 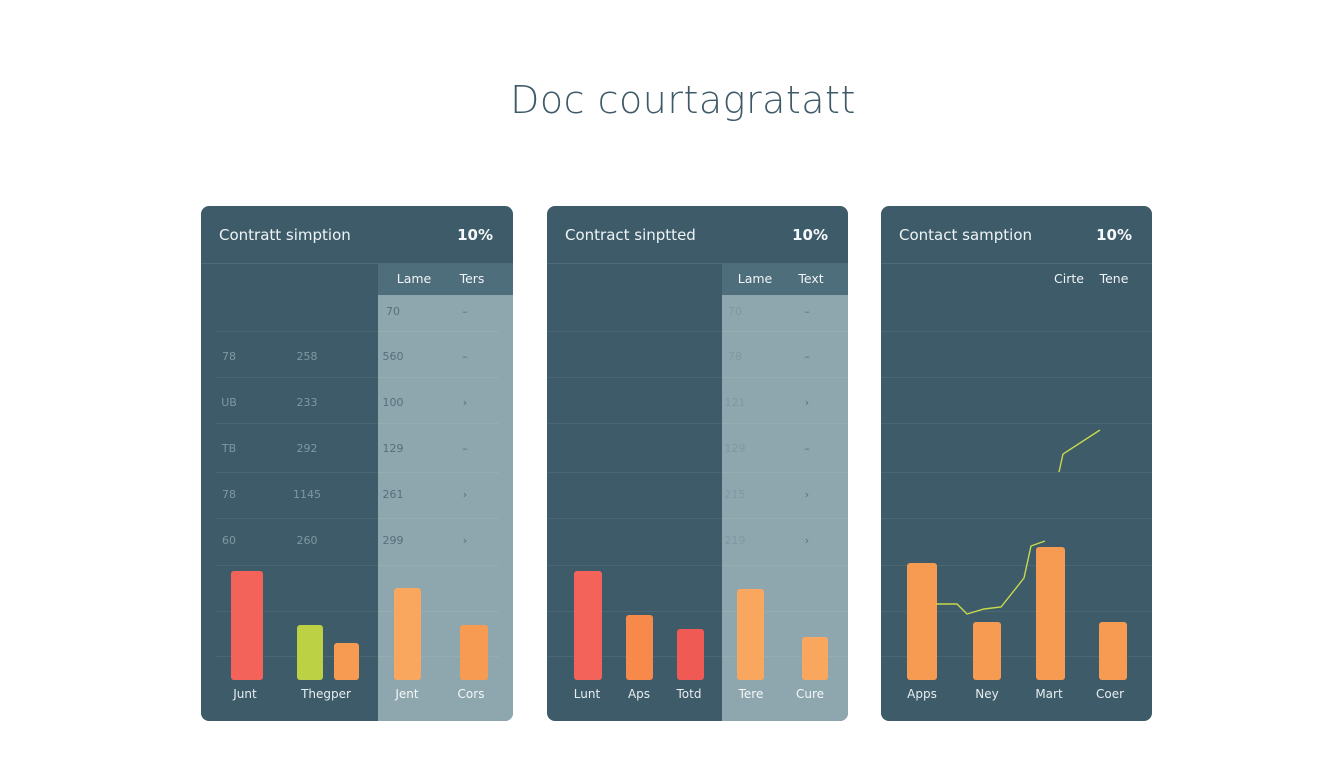 I want to click on column-header: Text, so click(x=811, y=278).